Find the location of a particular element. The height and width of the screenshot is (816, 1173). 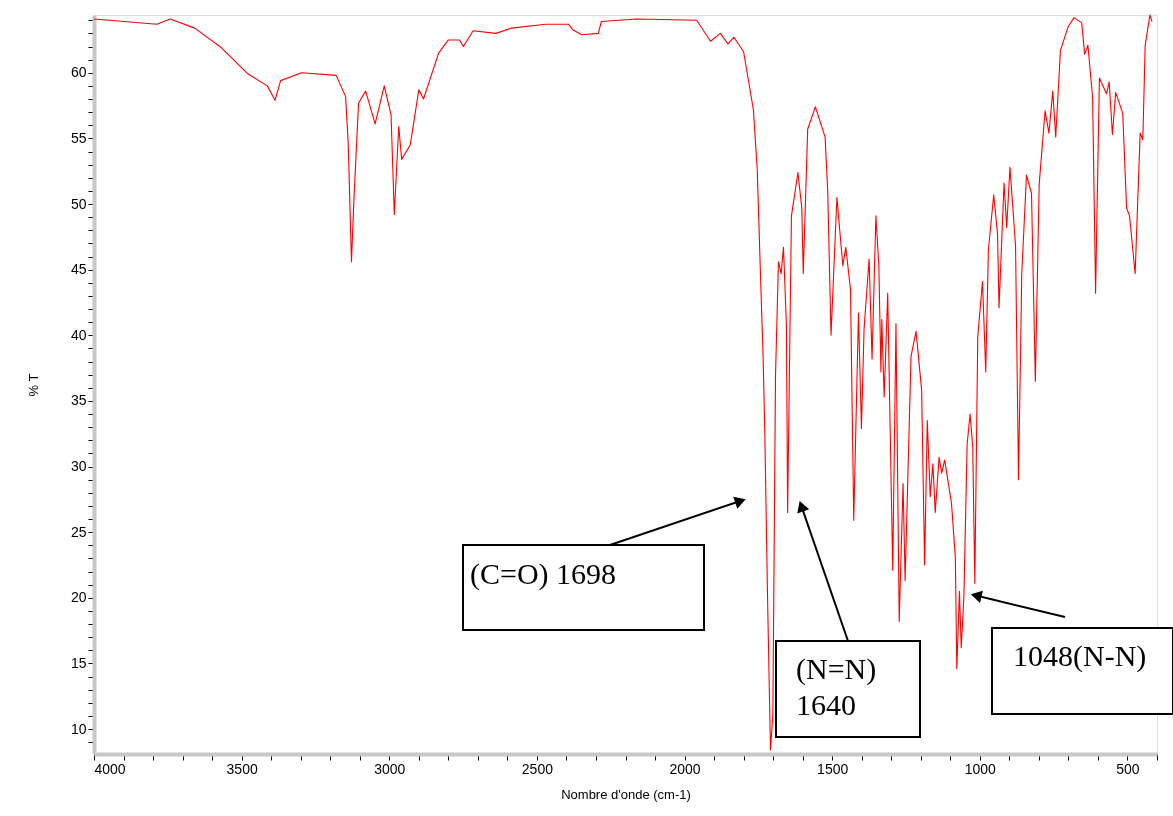

y-tick-label: 25 is located at coordinates (78, 531).